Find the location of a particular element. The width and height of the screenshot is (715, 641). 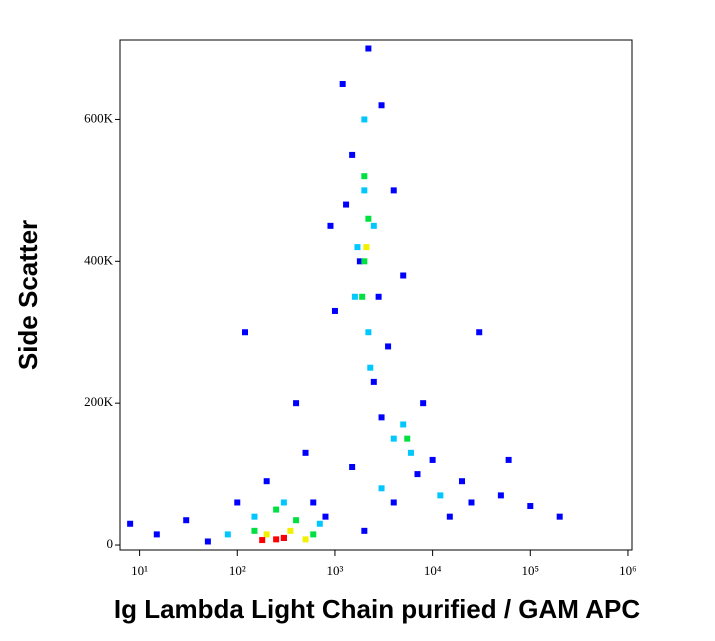

x-tick-label: 10³ is located at coordinates (334, 570).